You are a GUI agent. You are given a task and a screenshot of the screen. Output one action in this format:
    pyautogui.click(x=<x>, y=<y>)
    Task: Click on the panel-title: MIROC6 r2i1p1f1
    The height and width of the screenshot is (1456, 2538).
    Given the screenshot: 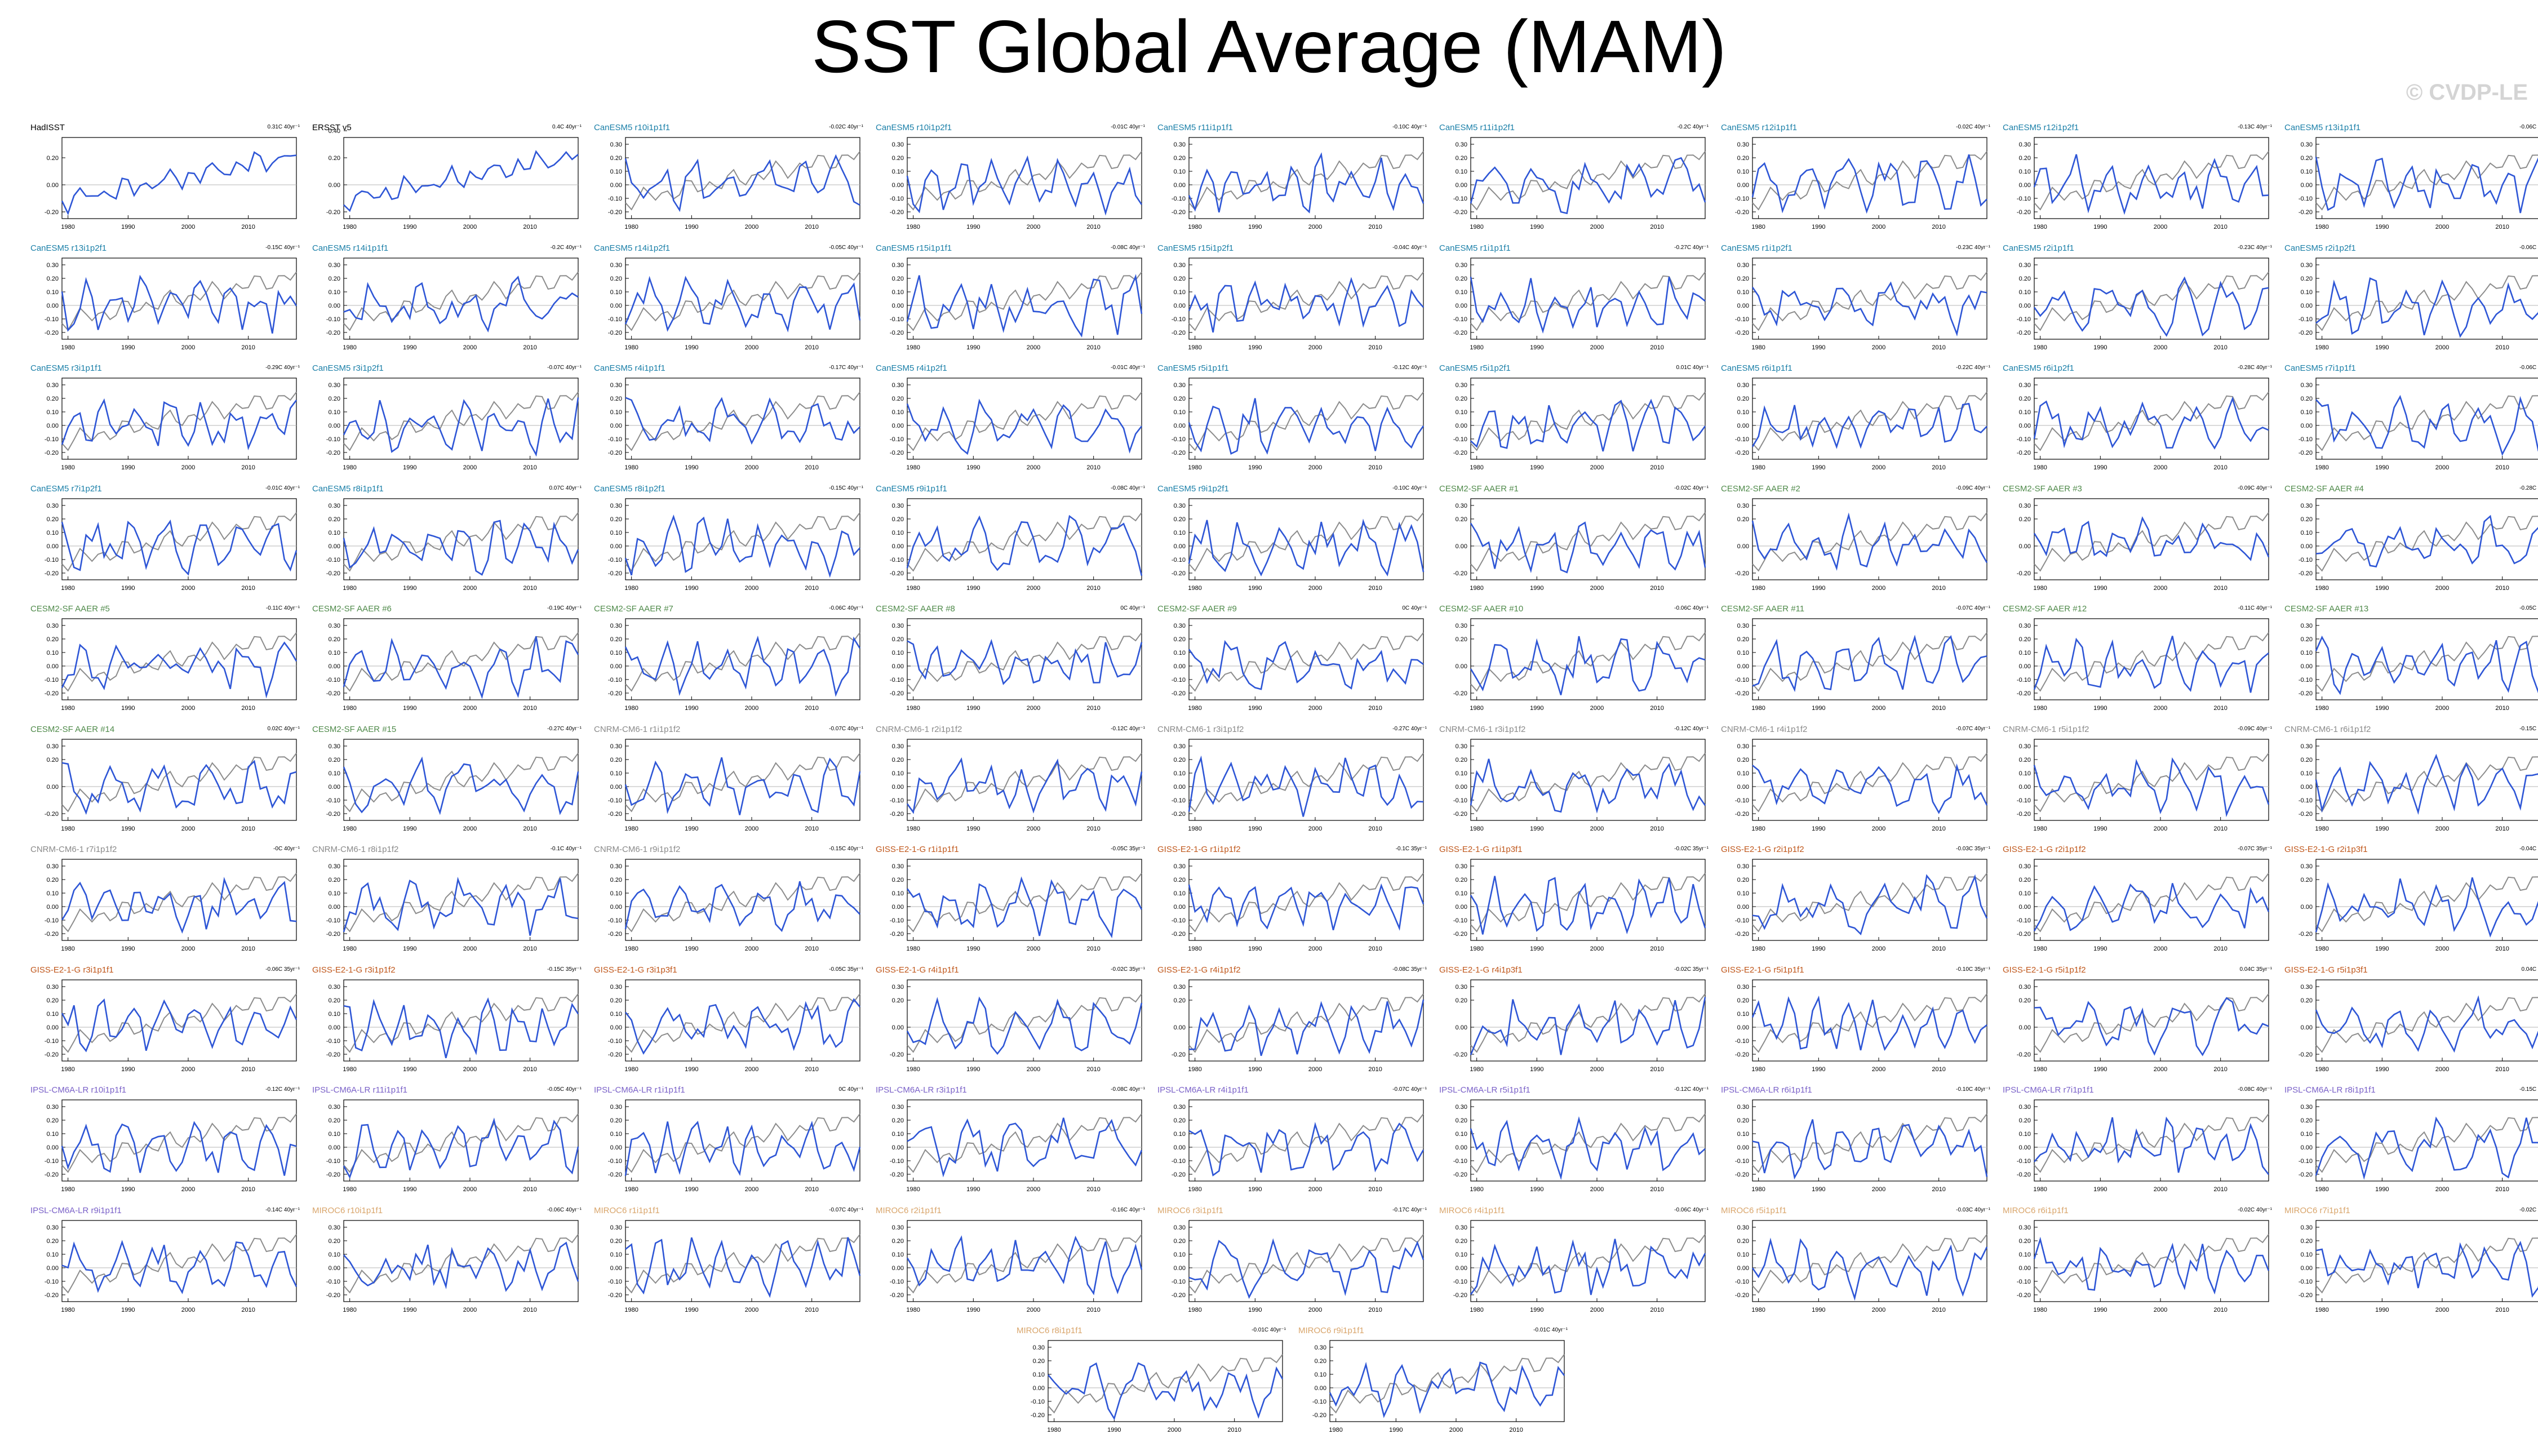 What is the action you would take?
    pyautogui.click(x=909, y=1210)
    